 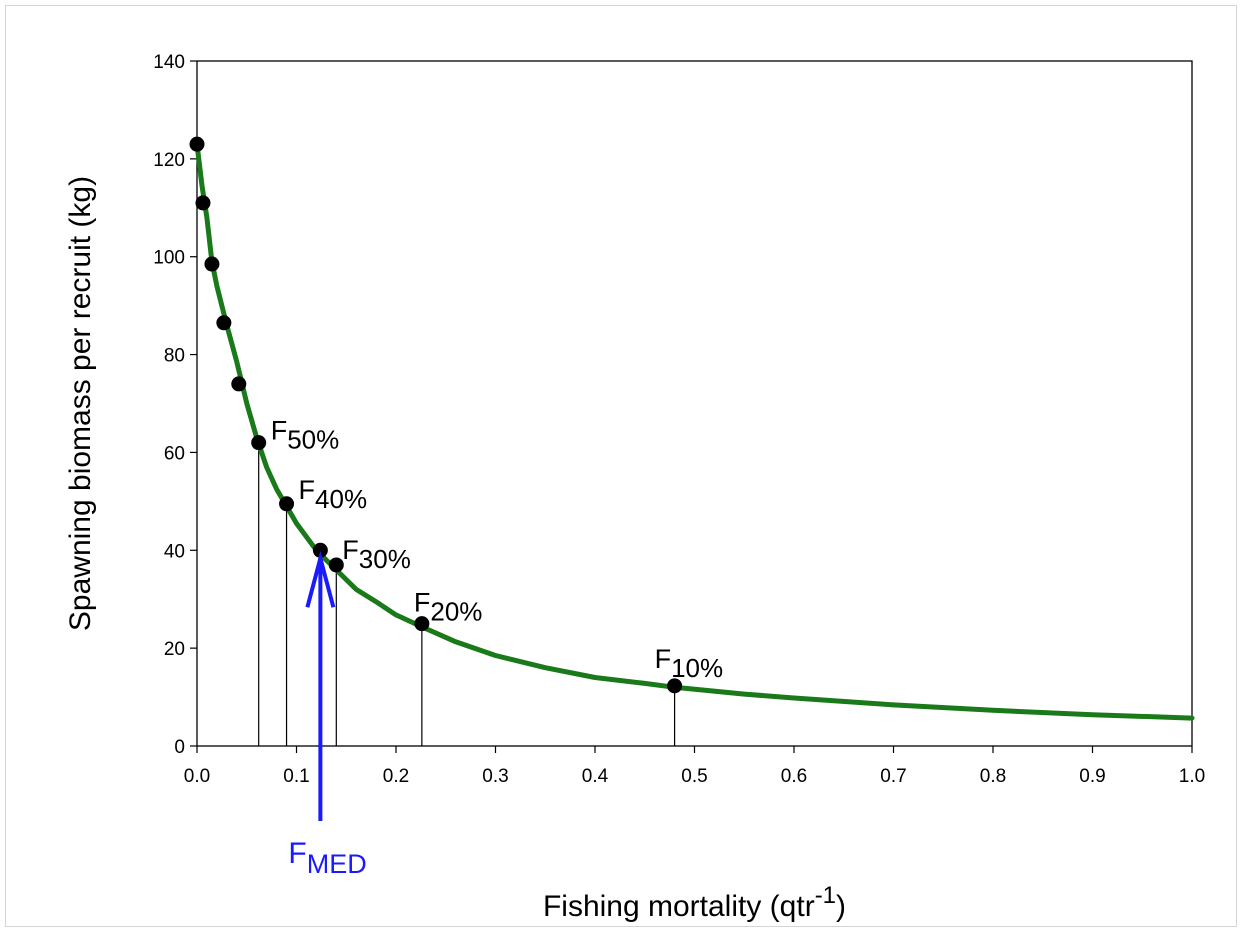 I want to click on reference-label: F30%, so click(x=376, y=554).